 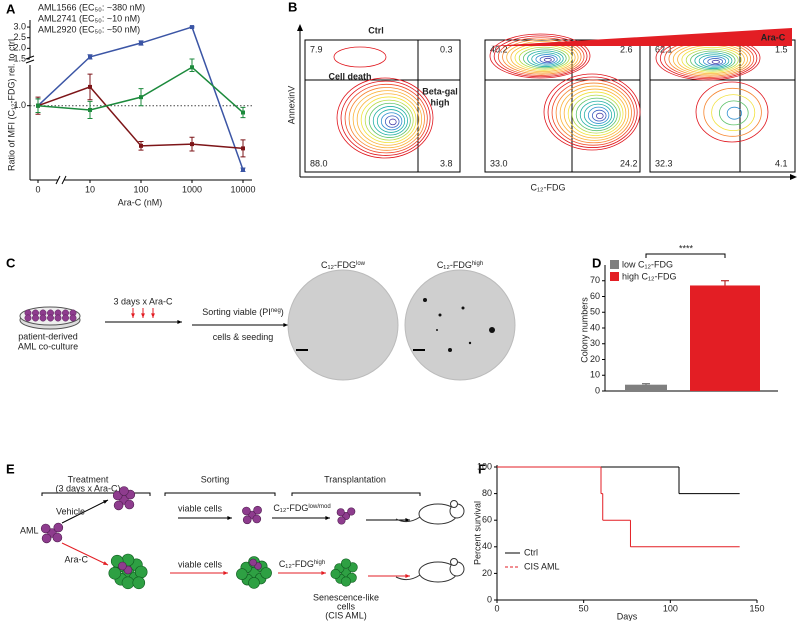 What do you see at coordinates (316, 49) in the screenshot?
I see `quadrant-value: 7.9` at bounding box center [316, 49].